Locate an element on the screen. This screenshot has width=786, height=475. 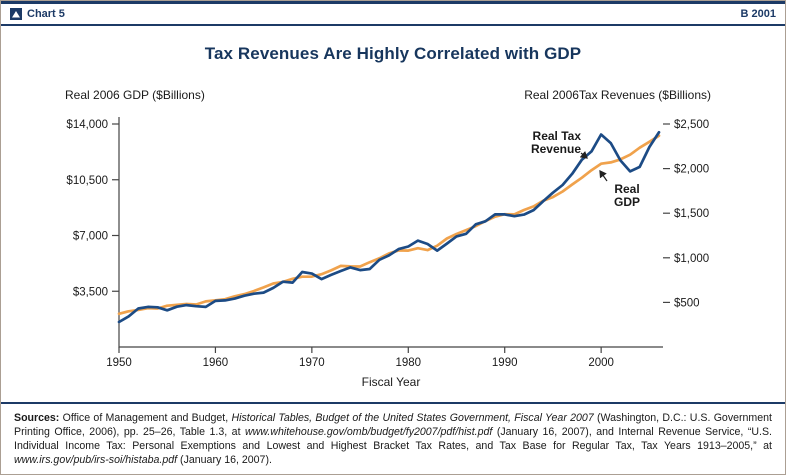
sources-segment: www.irs.gov/pub/irs-soi/histaba.pdf is located at coordinates (97, 460).